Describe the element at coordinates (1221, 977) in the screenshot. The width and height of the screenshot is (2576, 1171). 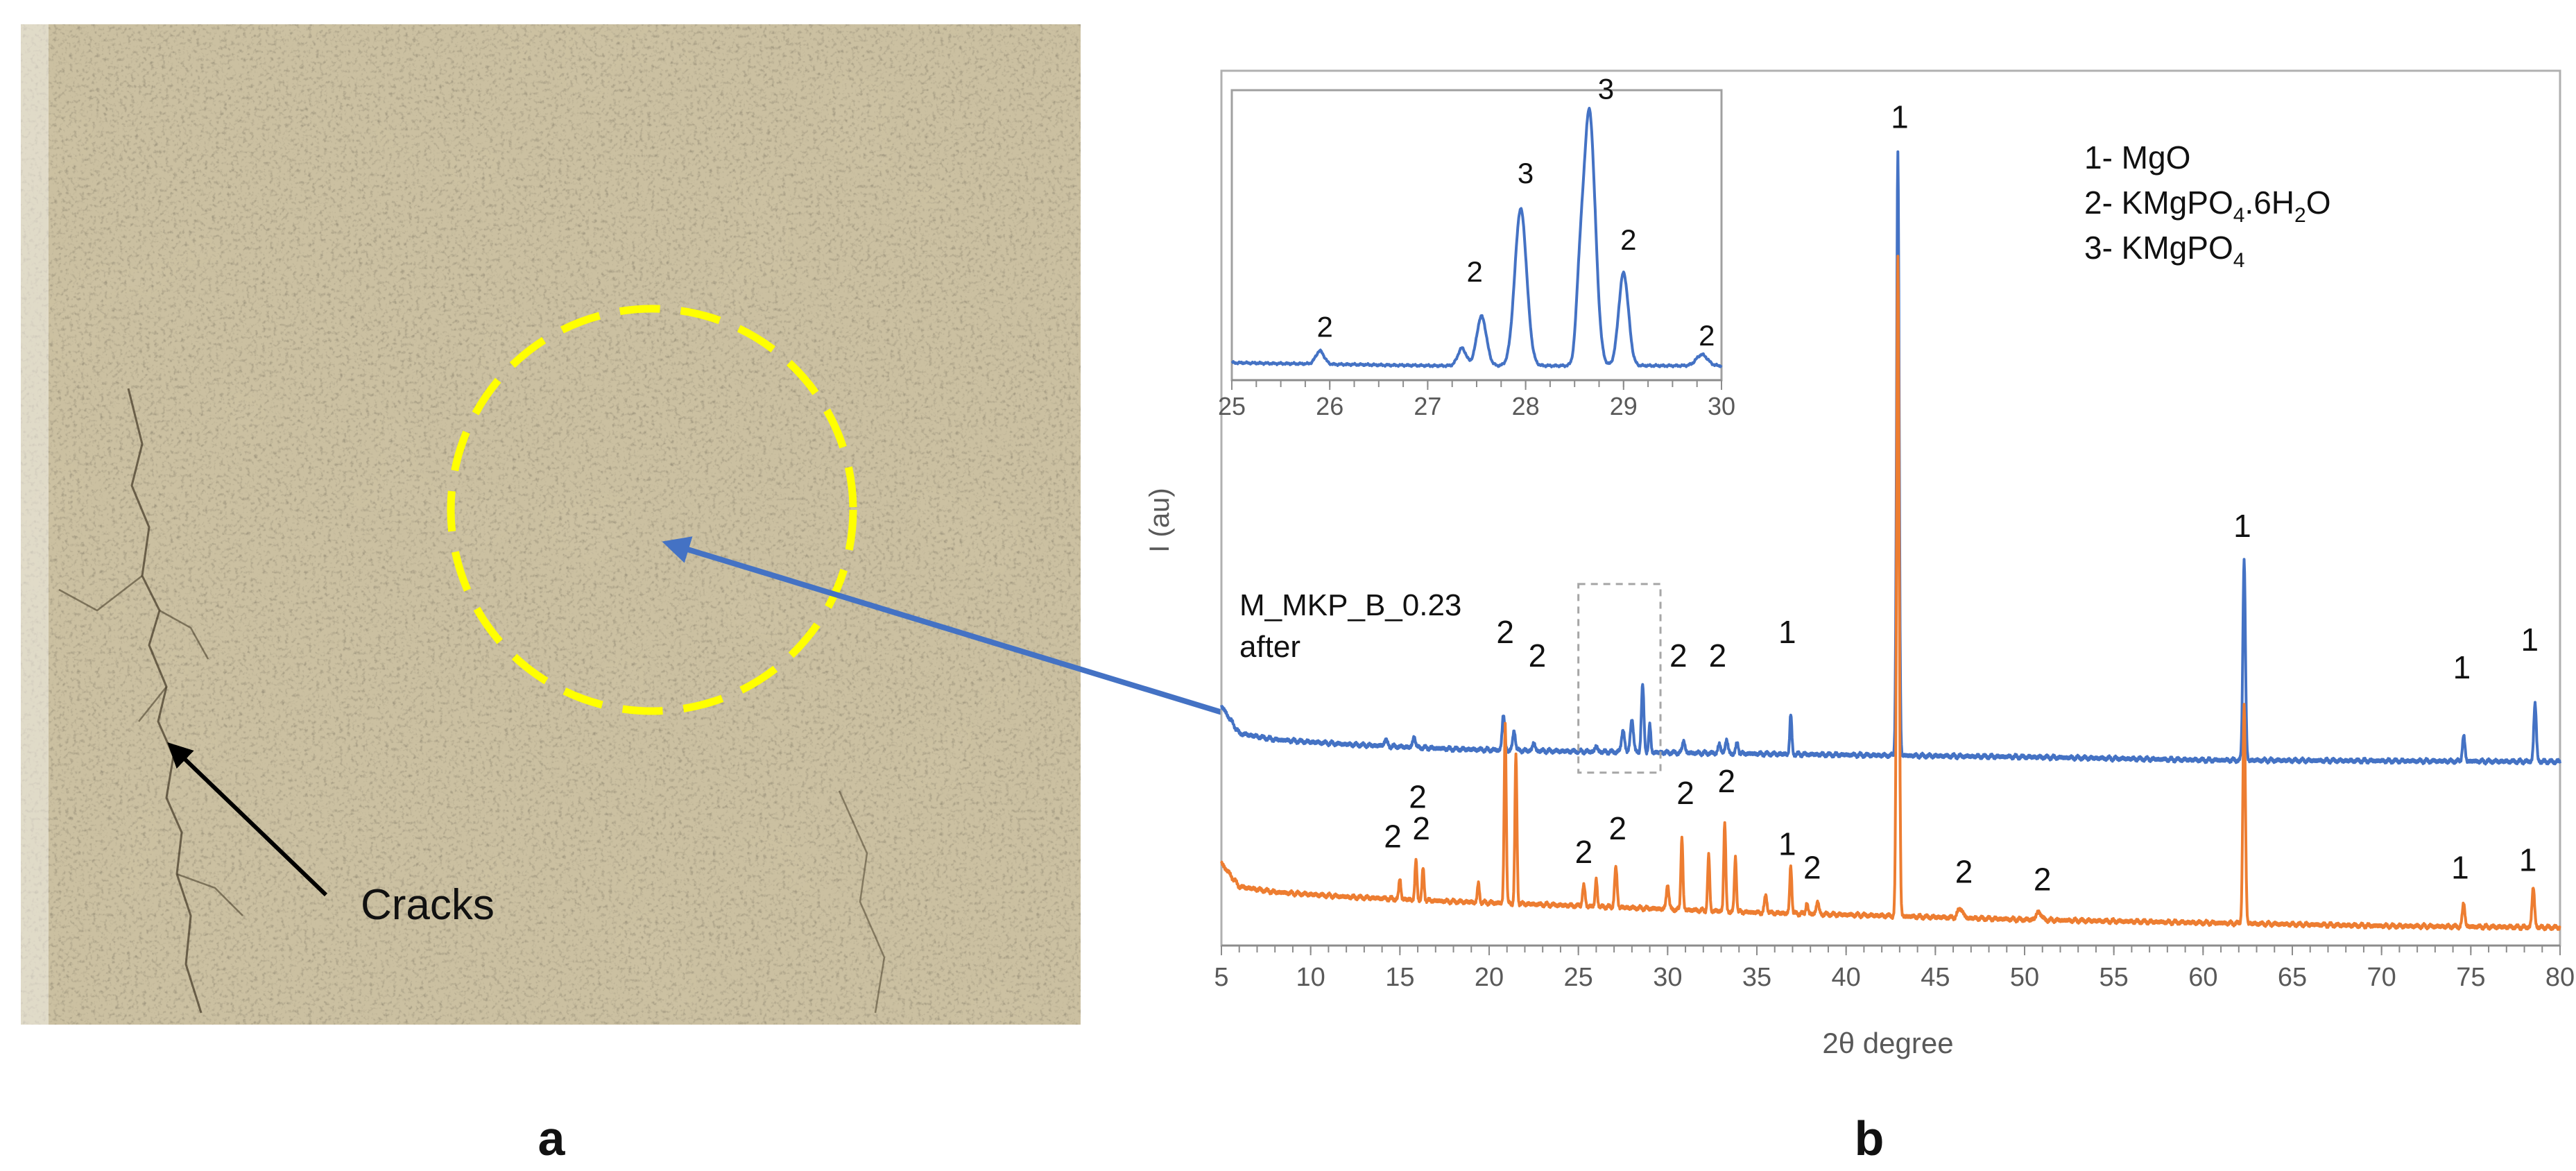
I see `main-tick-label: 5` at that location.